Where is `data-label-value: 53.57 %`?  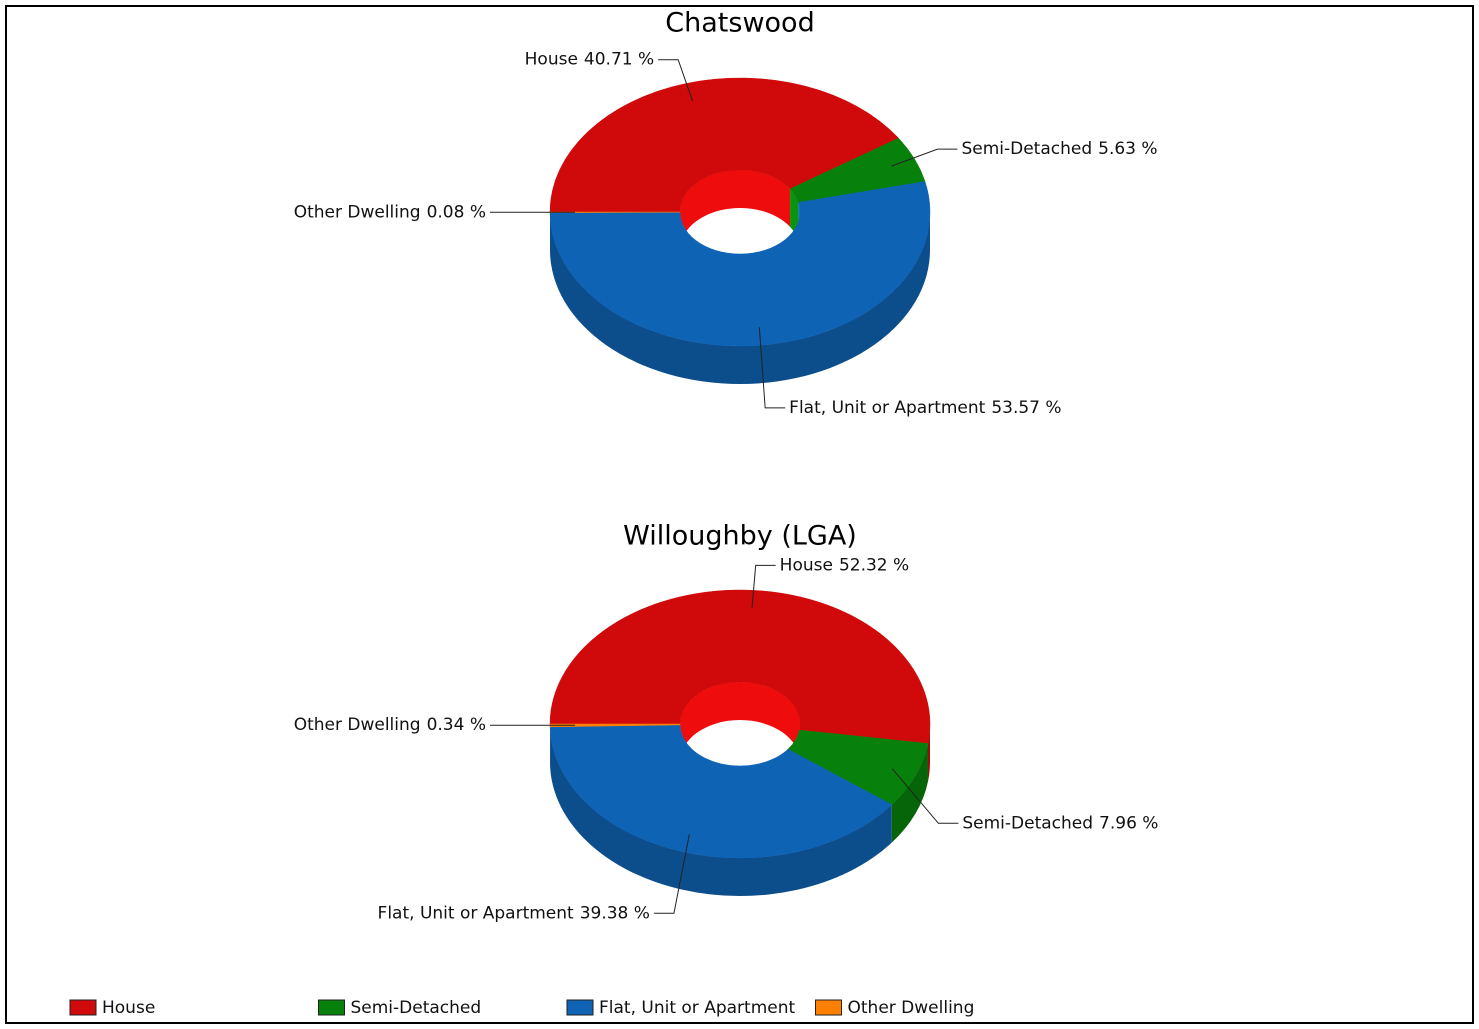 data-label-value: 53.57 % is located at coordinates (1026, 408).